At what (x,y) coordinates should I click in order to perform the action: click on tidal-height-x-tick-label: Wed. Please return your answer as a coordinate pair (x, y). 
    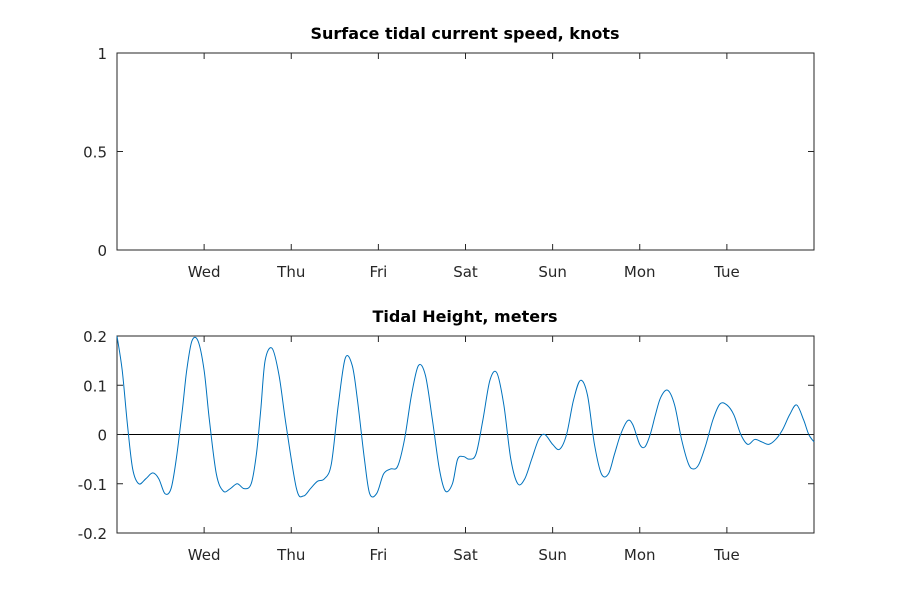
    Looking at the image, I should click on (204, 555).